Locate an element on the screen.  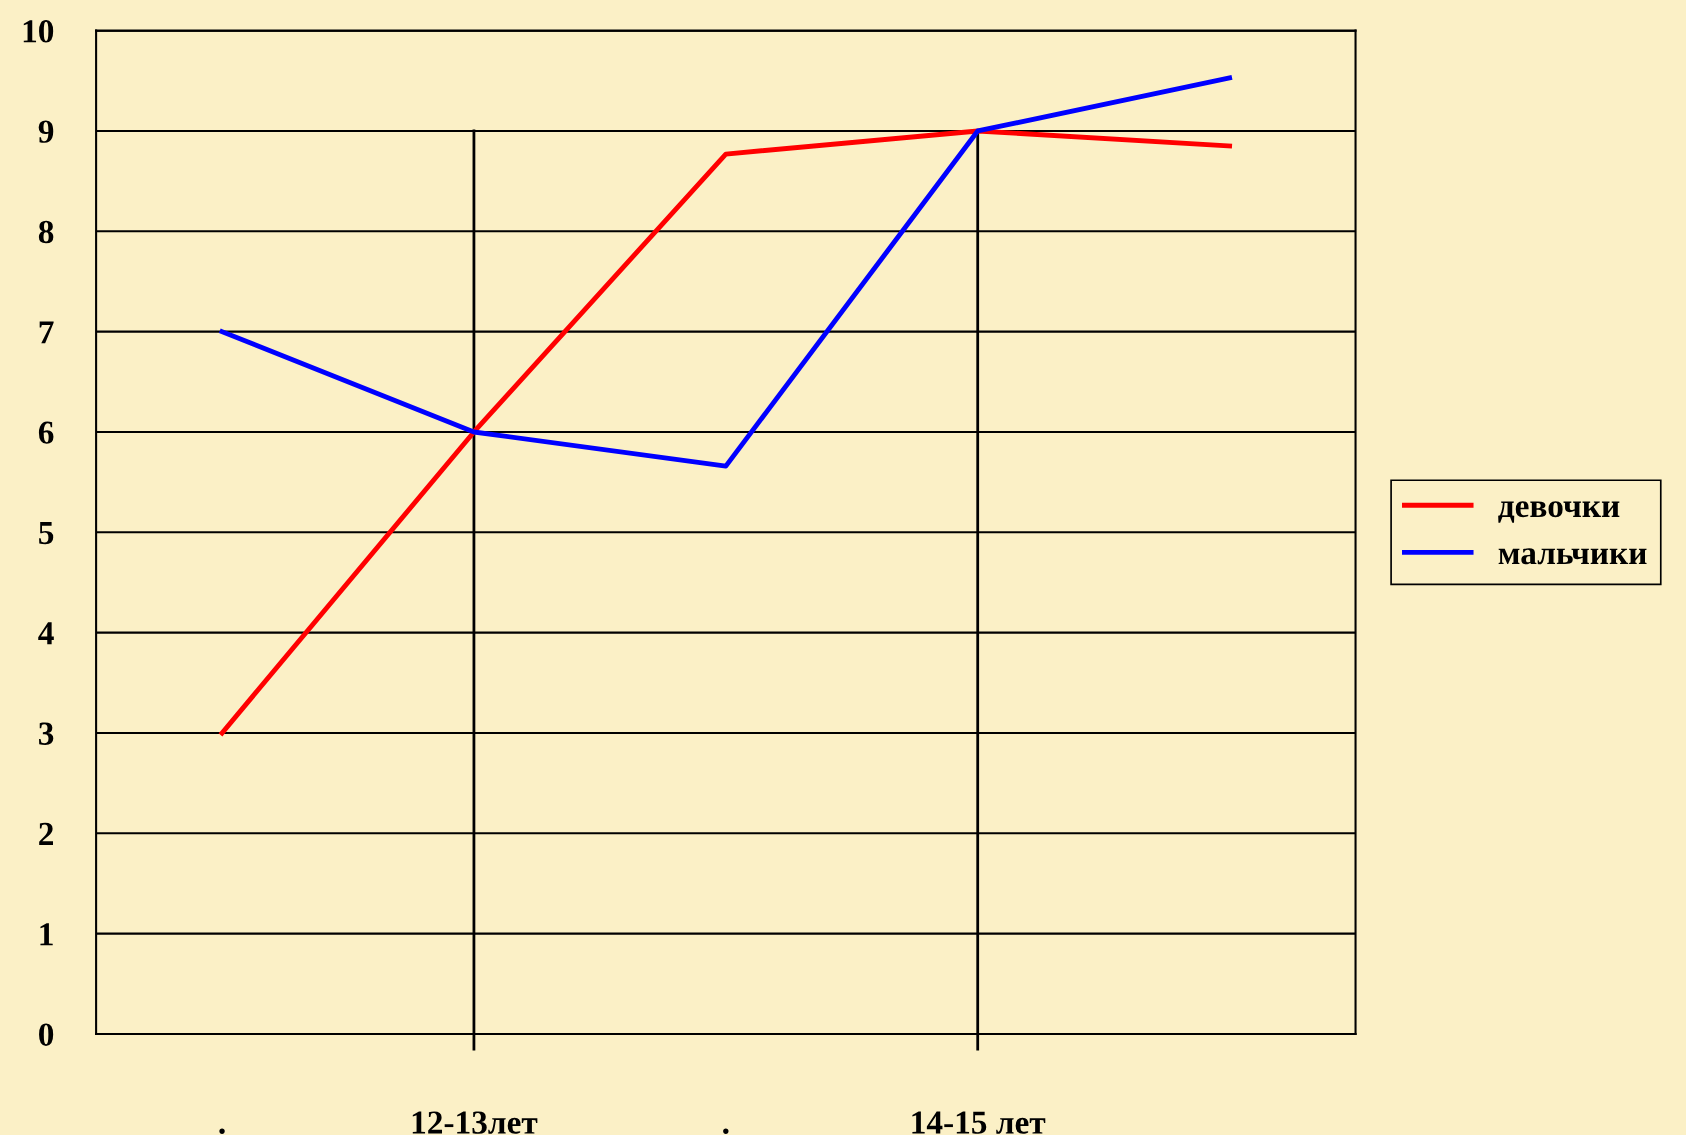
x-tick-label: 12-13лет is located at coordinates (475, 1122).